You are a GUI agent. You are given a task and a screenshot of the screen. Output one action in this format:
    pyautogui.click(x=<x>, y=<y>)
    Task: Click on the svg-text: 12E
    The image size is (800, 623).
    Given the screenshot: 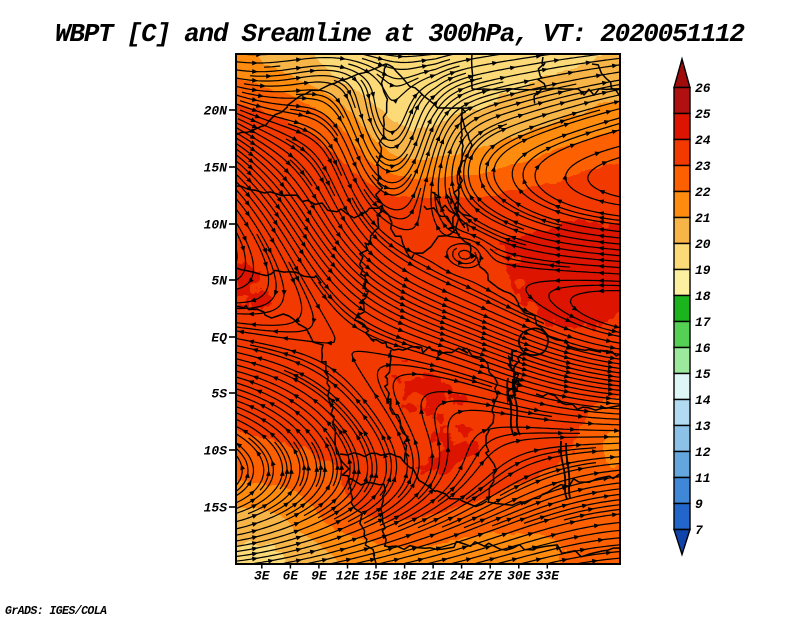 What is the action you would take?
    pyautogui.click(x=348, y=576)
    